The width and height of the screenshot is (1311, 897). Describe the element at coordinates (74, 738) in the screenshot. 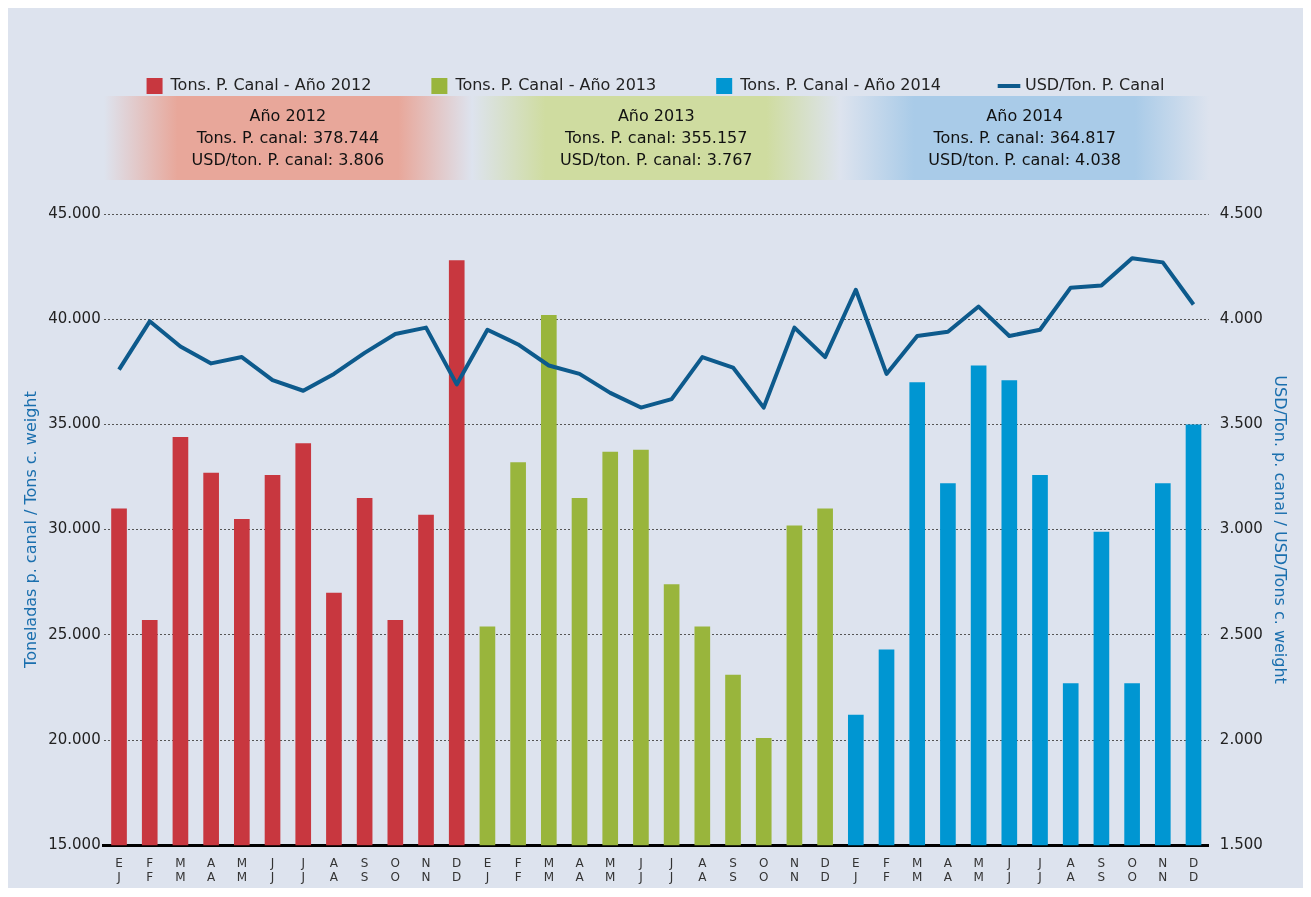

I see `y-tick-label: 20.000` at that location.